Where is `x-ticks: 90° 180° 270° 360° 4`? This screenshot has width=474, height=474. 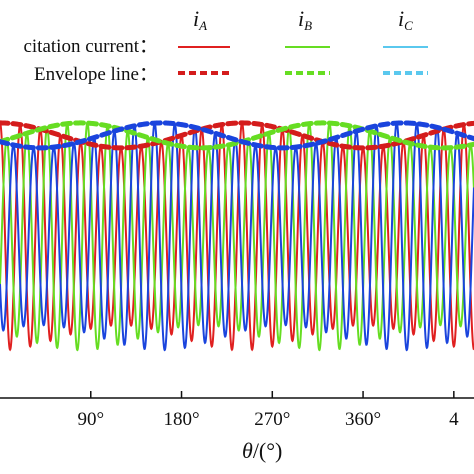 x-ticks: 90° 180° 270° 360° 4 is located at coordinates (268, 410).